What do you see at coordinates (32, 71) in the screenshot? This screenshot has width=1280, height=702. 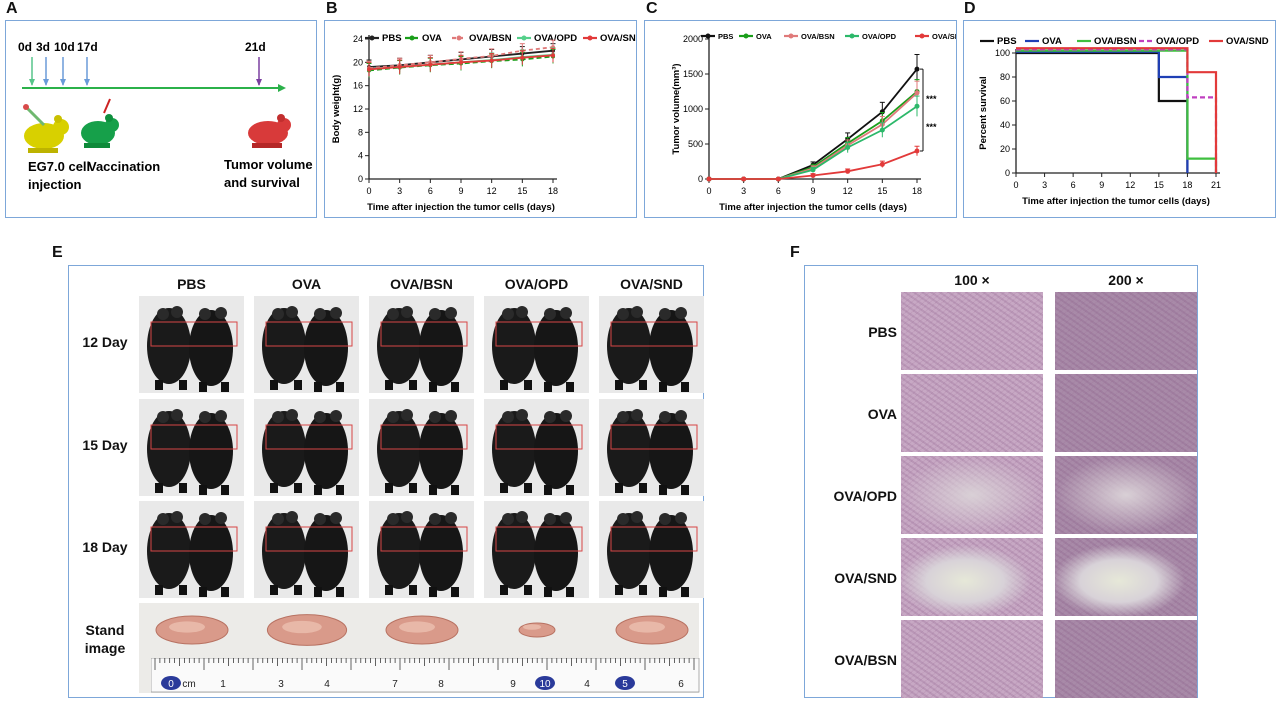 I see `timepoint-arrow-0d` at bounding box center [32, 71].